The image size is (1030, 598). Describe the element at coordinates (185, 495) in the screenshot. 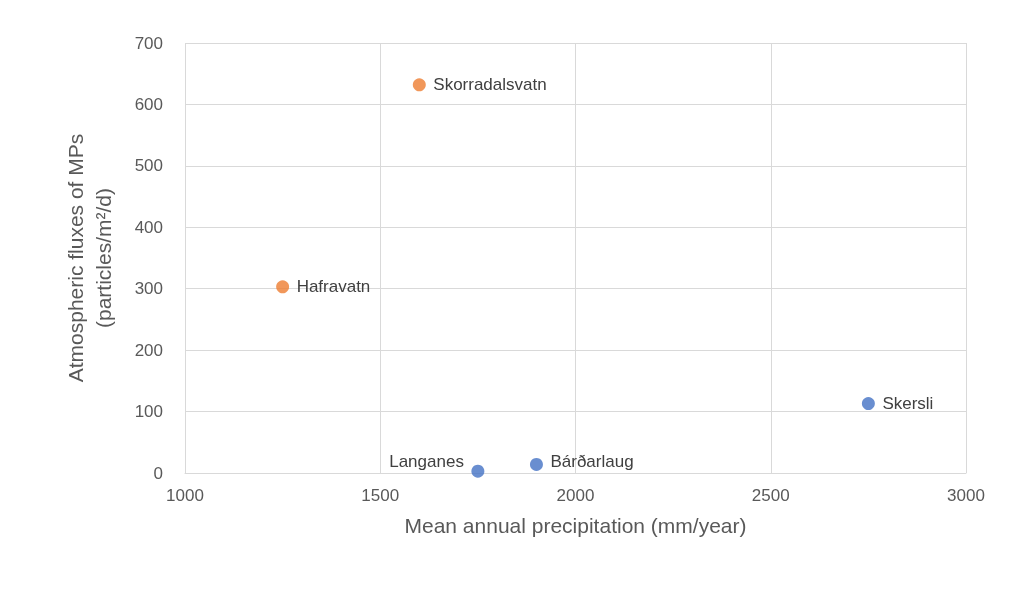

I see `x-tick-label: 1000` at that location.